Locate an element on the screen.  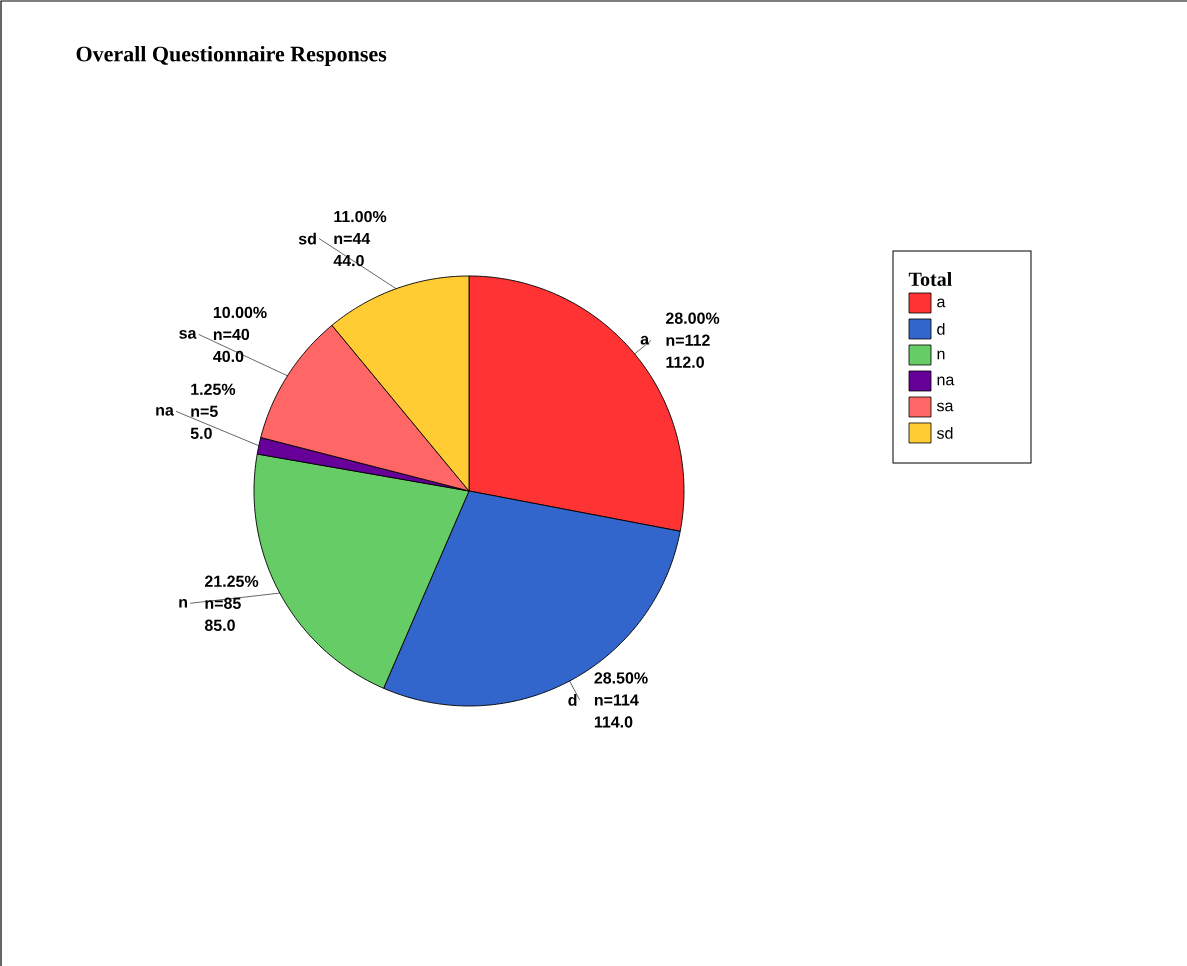
text: n=5 is located at coordinates (204, 411).